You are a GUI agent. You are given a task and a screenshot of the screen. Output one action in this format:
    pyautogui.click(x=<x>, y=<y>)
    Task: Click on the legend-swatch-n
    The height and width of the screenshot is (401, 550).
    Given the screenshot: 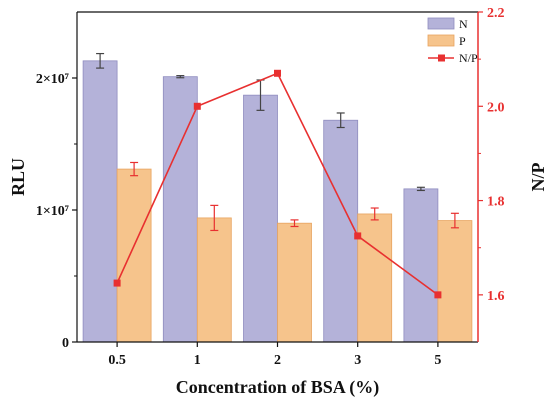 What is the action you would take?
    pyautogui.click(x=441, y=23)
    